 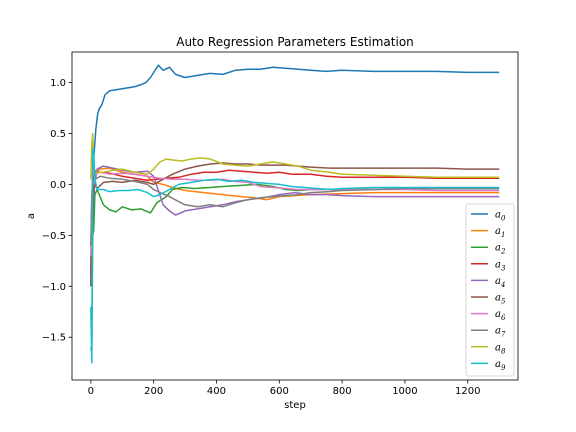 I want to click on legend-item-a7: a7, so click(x=488, y=332).